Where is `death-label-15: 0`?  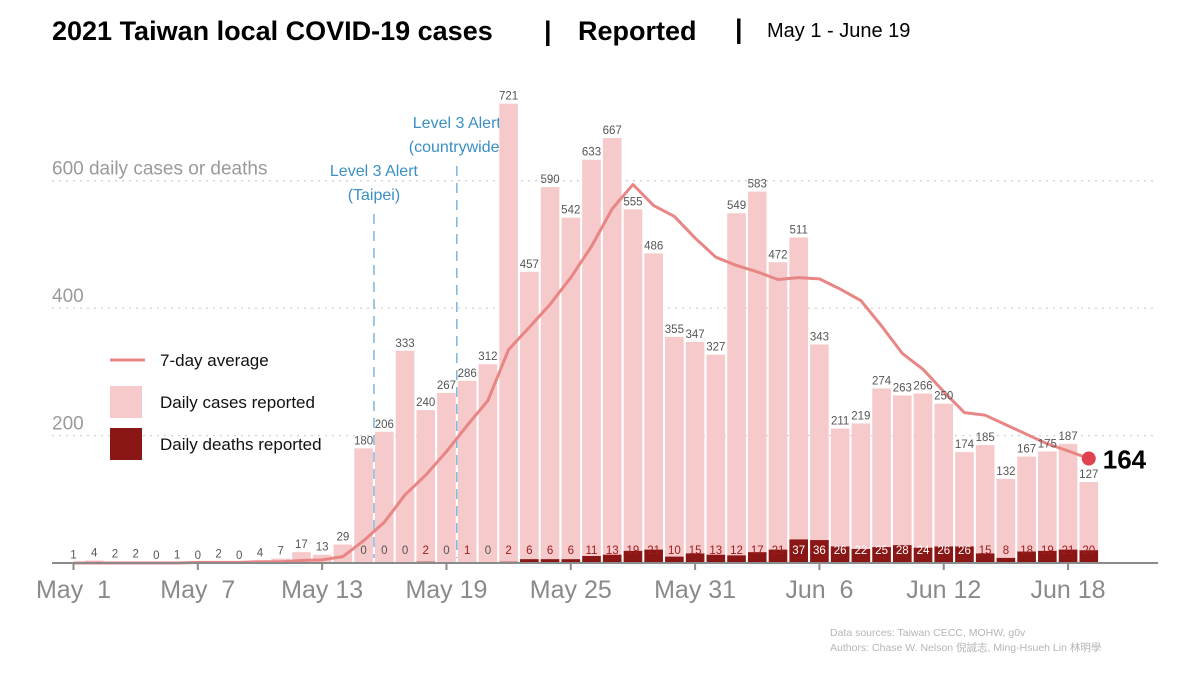
death-label-15: 0 is located at coordinates (384, 551).